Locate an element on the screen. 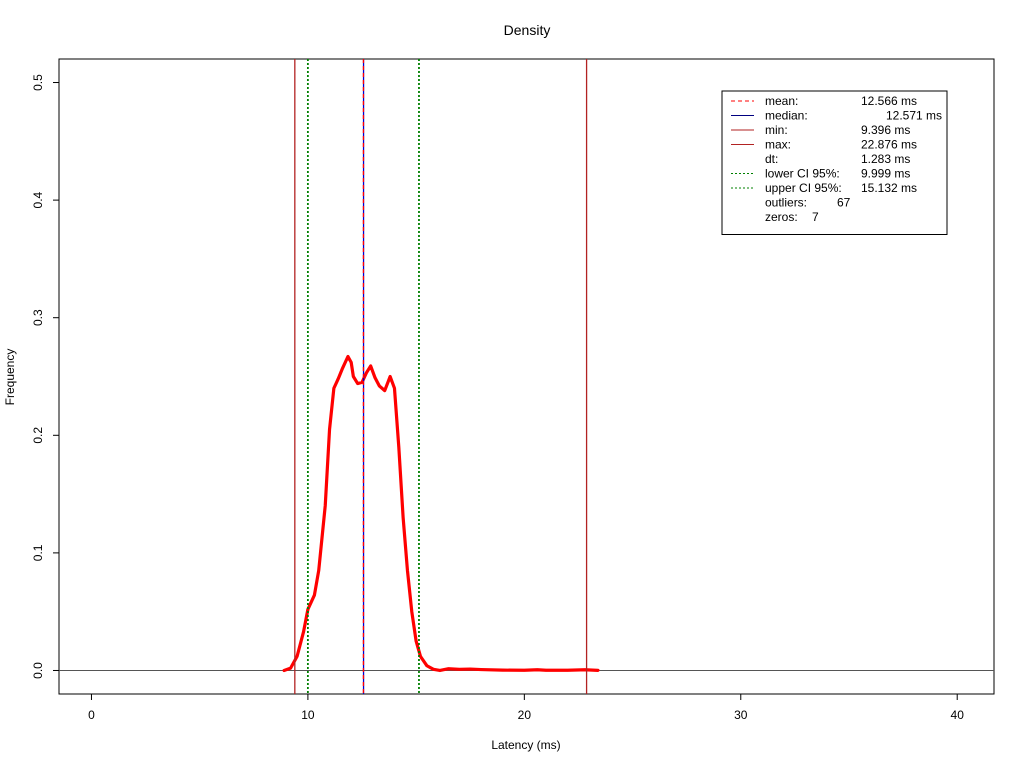 The height and width of the screenshot is (768, 1024). legend-label: max: is located at coordinates (778, 145).